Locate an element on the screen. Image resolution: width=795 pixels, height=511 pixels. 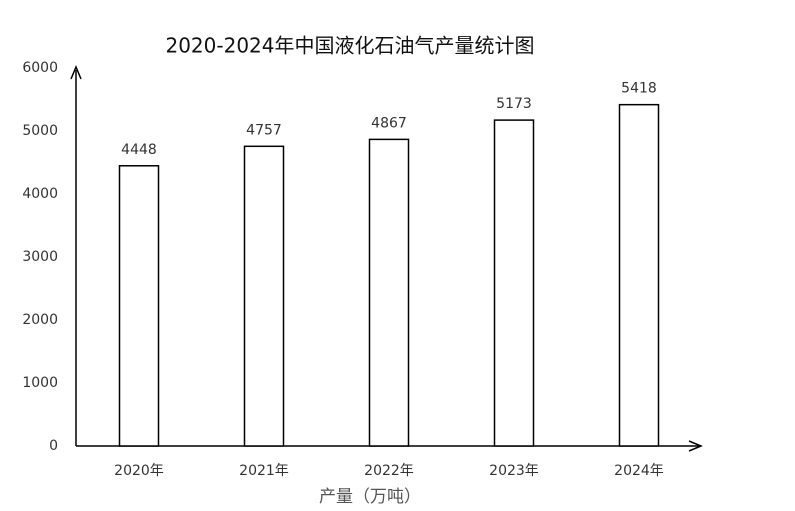
x-tick-label: 2021年 is located at coordinates (264, 471).